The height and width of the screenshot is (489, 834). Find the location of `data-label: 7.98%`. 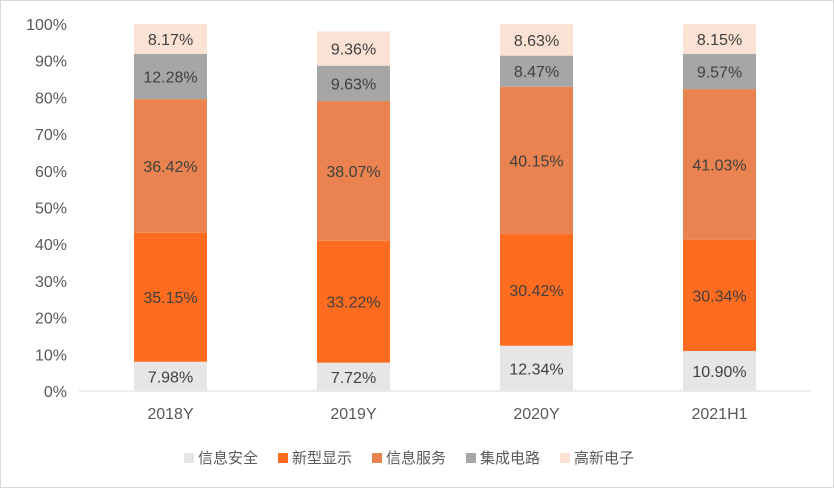

data-label: 7.98% is located at coordinates (170, 377).